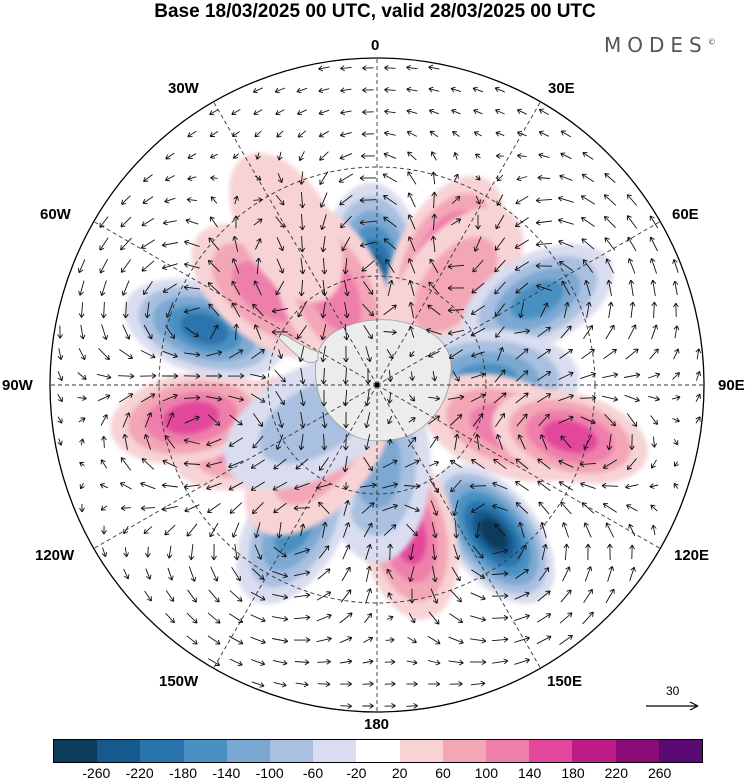 Image resolution: width=750 pixels, height=783 pixels. Describe the element at coordinates (17, 385) in the screenshot. I see `lon-label-90w: 90W` at that location.